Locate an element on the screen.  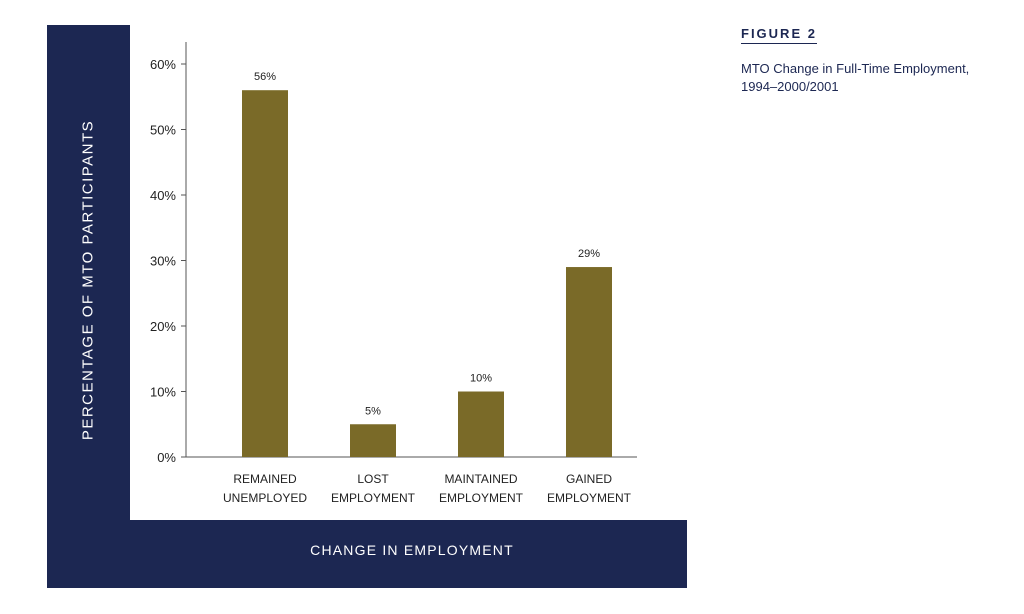
data-label: 56% is located at coordinates (265, 77).